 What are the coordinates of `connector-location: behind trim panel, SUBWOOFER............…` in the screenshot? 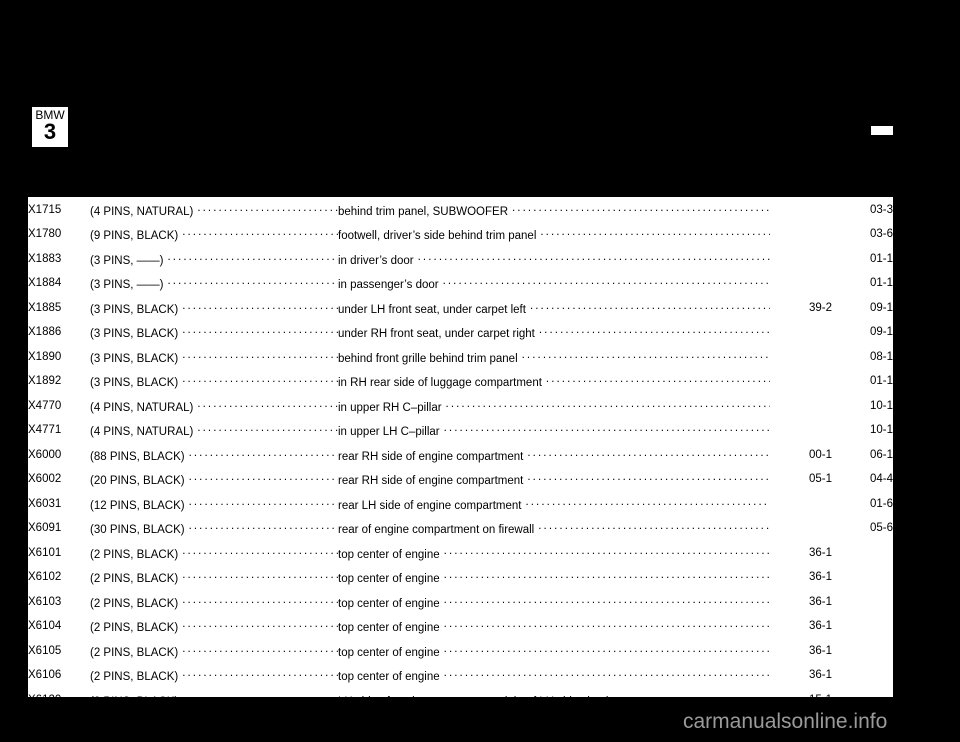 It's located at (554, 210).